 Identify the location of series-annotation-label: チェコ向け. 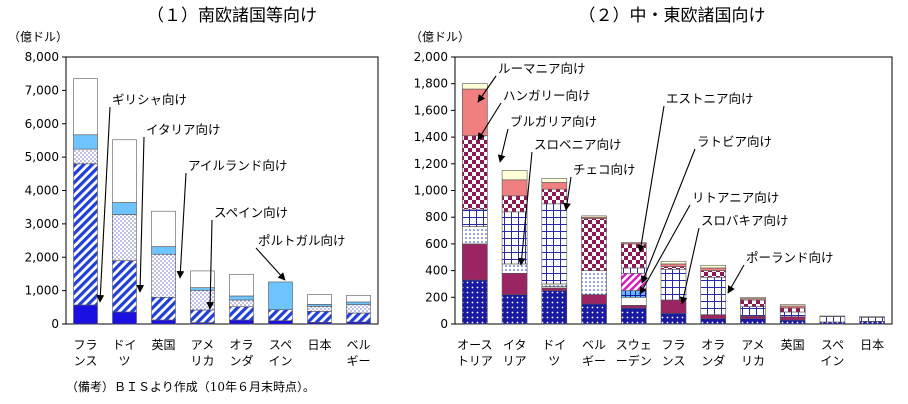
(604, 169).